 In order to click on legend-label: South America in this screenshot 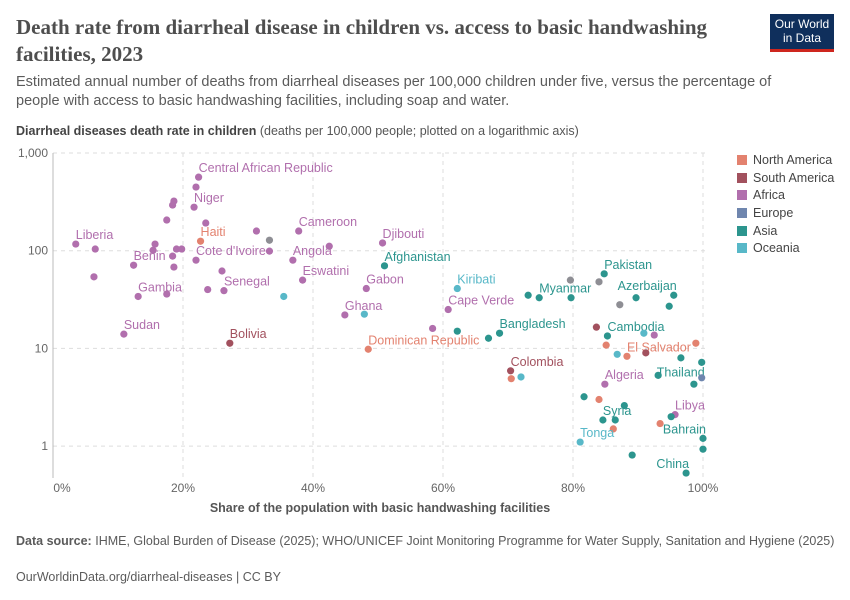, I will do `click(794, 177)`.